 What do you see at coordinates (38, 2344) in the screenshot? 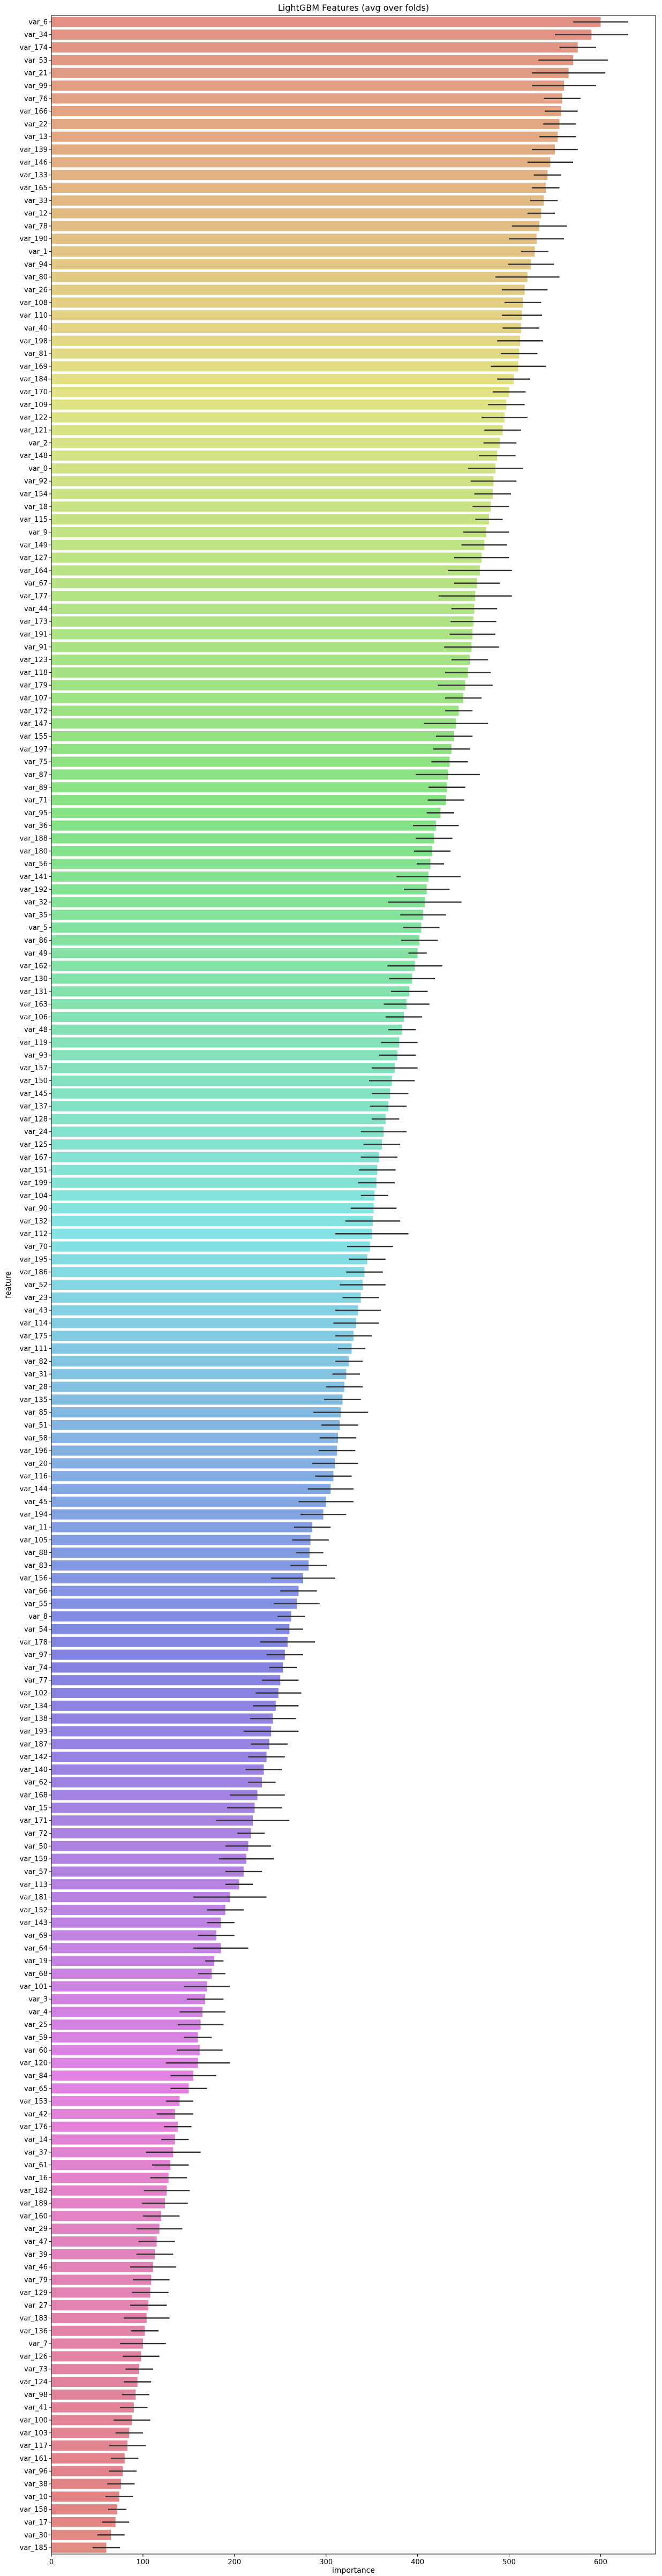
I see `y-tick-label: var_7` at bounding box center [38, 2344].